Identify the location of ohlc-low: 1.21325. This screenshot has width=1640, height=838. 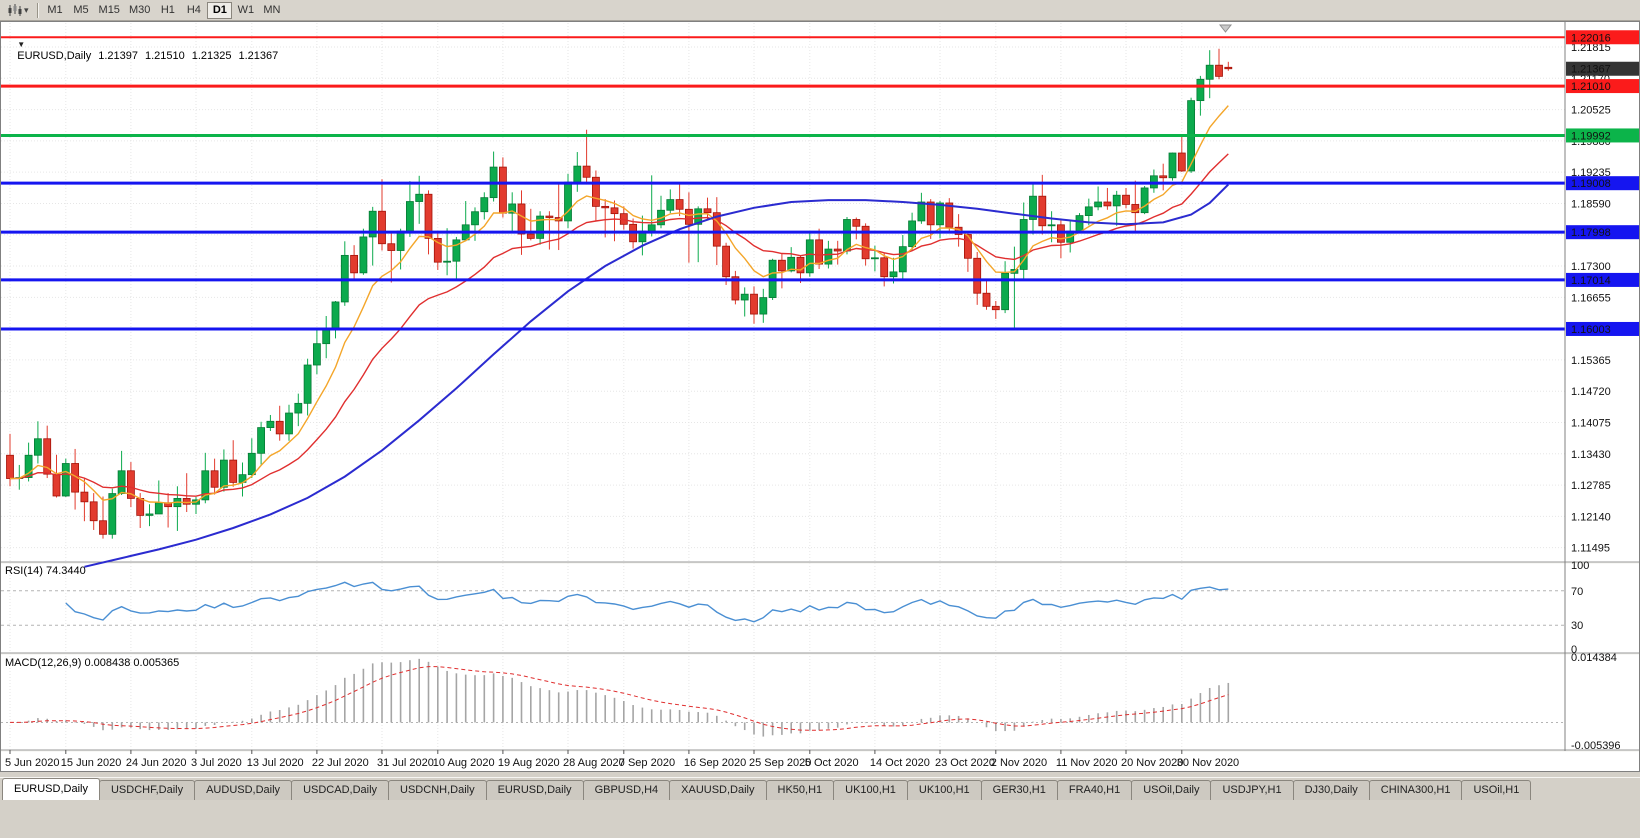
(211, 56).